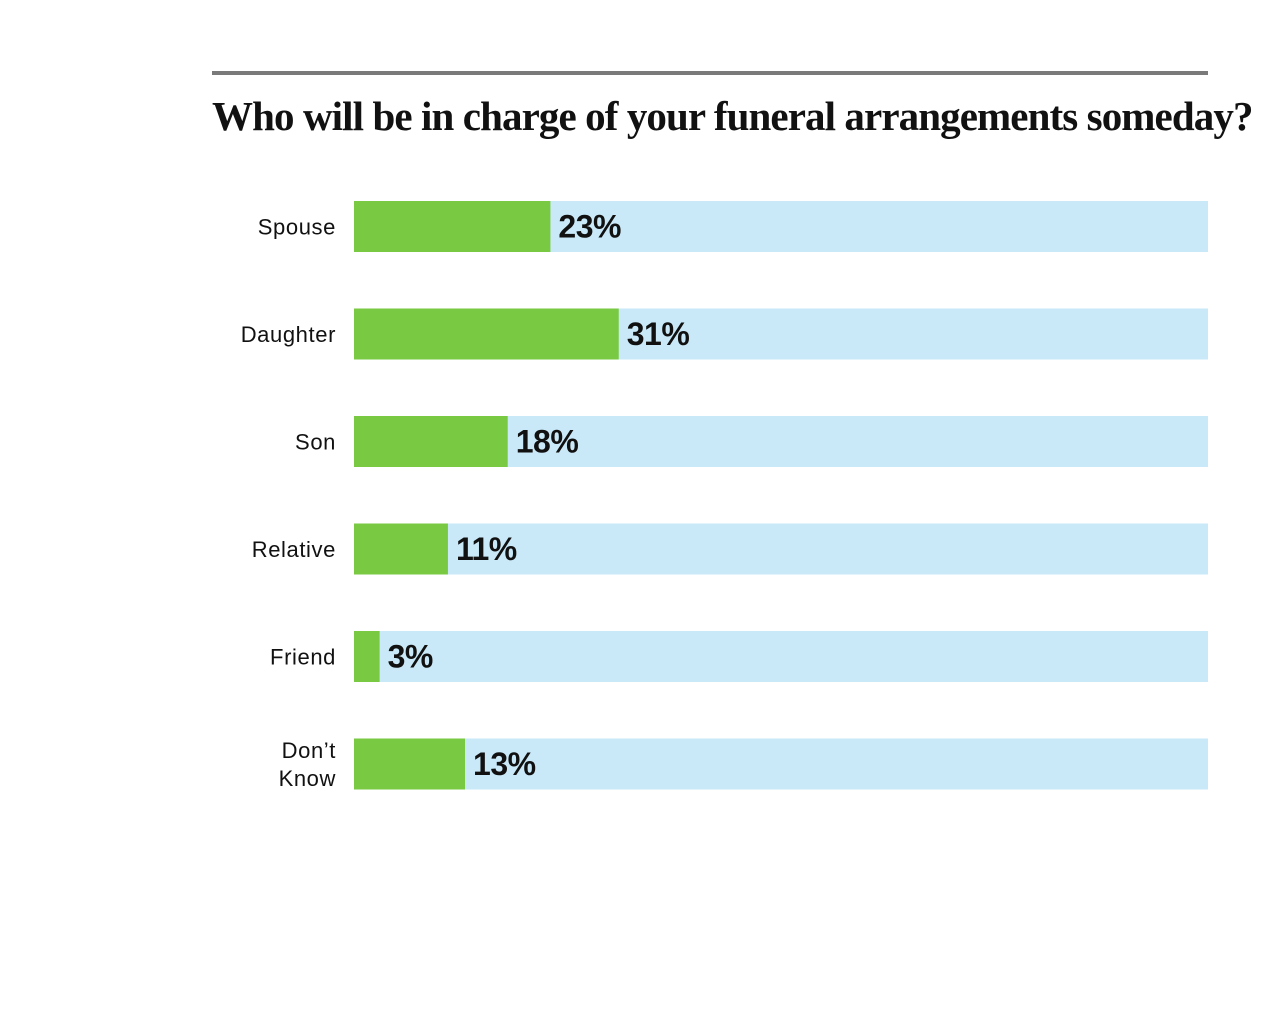 The width and height of the screenshot is (1280, 1024). What do you see at coordinates (547, 442) in the screenshot?
I see `value-label: 18%` at bounding box center [547, 442].